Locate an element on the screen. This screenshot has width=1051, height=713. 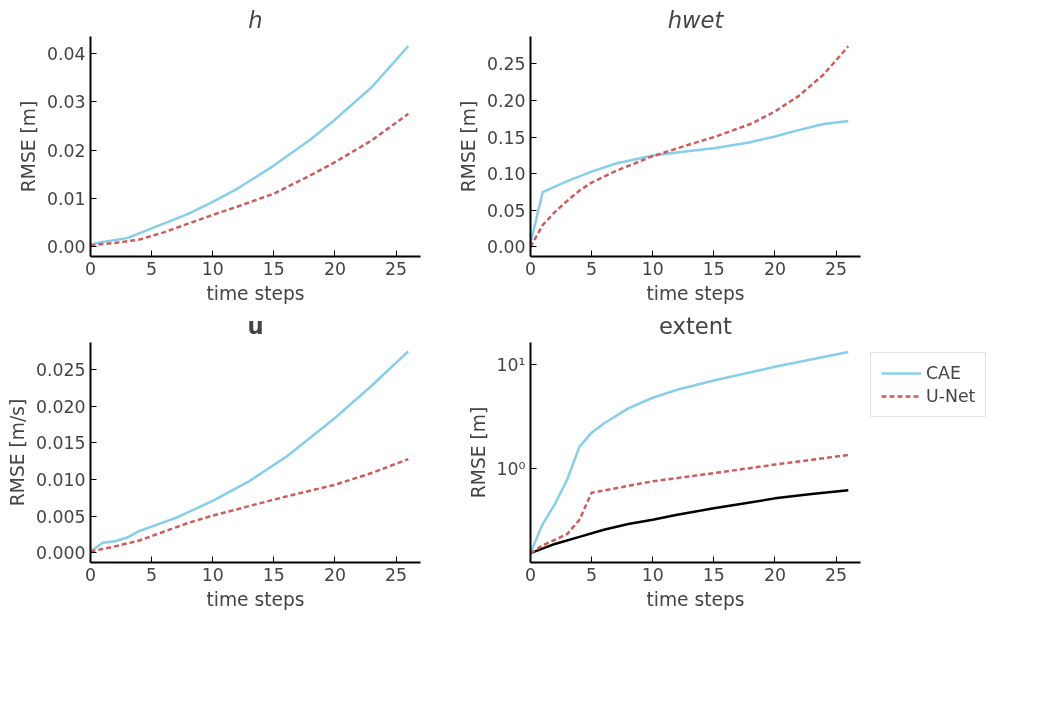
y-tick-label: 0.010 is located at coordinates (60, 480).